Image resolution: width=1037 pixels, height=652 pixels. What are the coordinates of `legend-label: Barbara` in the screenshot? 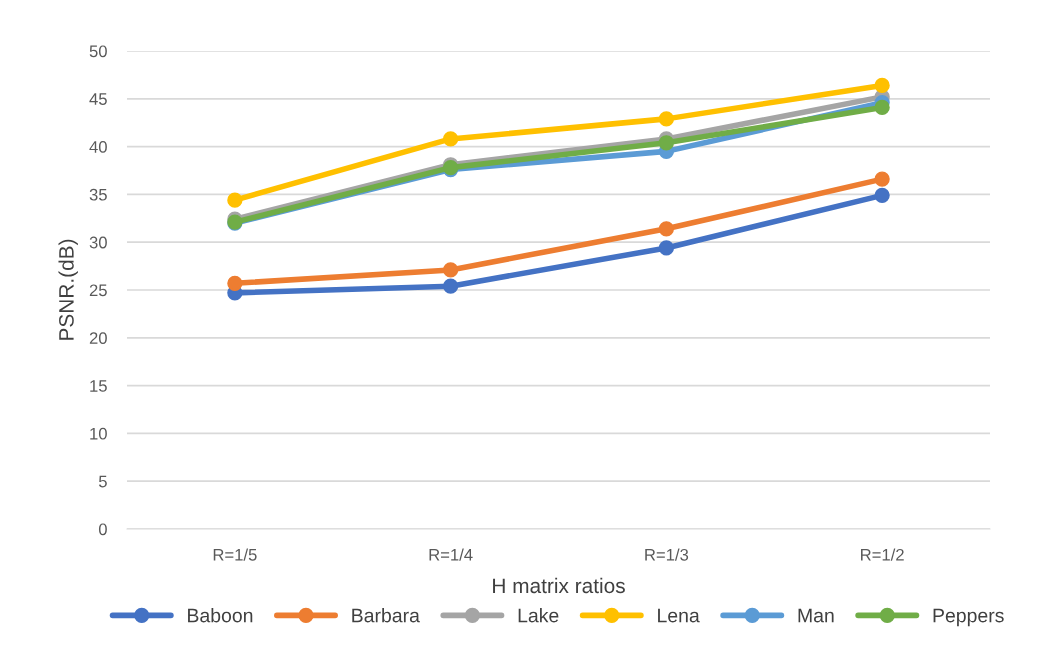 It's located at (386, 615).